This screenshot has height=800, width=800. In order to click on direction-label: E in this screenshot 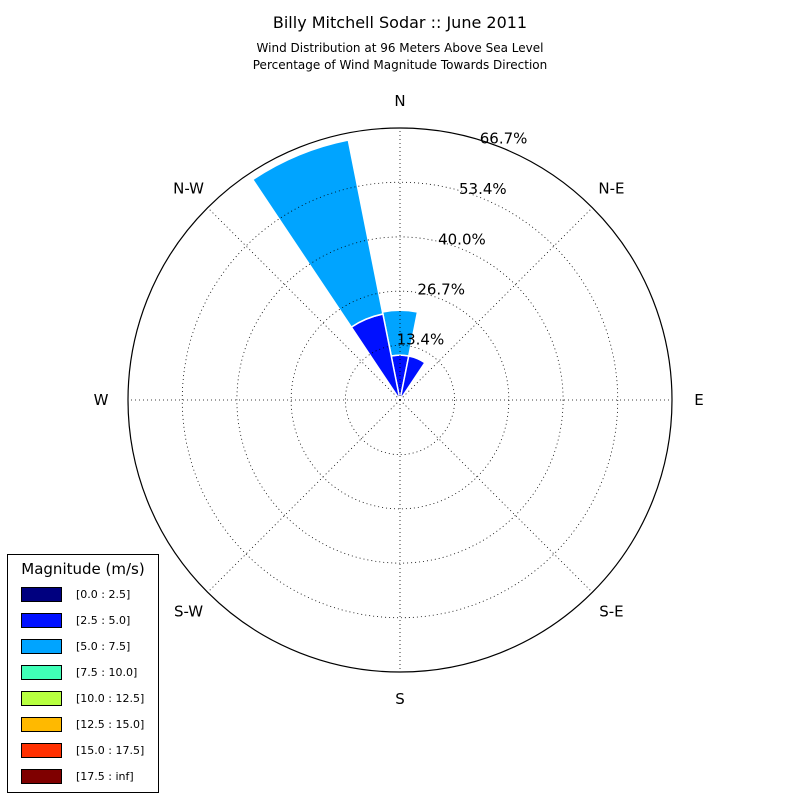, I will do `click(698, 400)`.